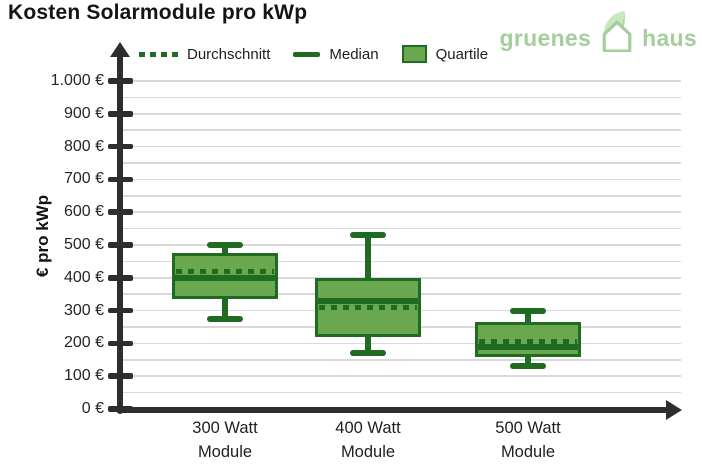  Describe the element at coordinates (229, 54) in the screenshot. I see `legend-label-durchschnitt: Durchschnitt` at that location.